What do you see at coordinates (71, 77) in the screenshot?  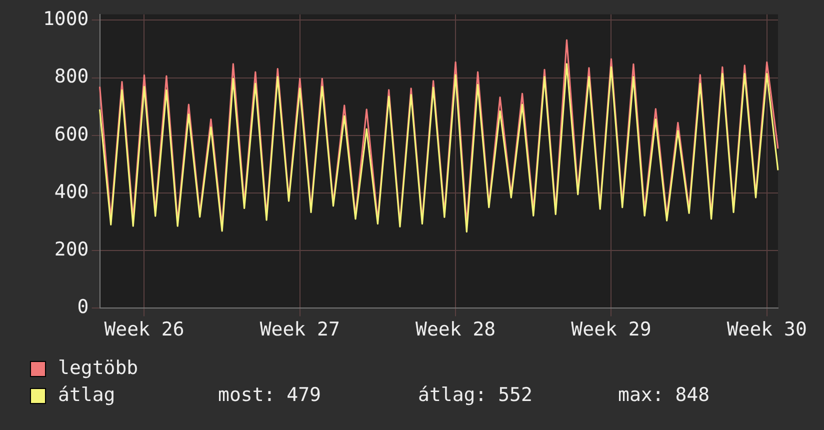 I see `y-tick-label: 800` at bounding box center [71, 77].